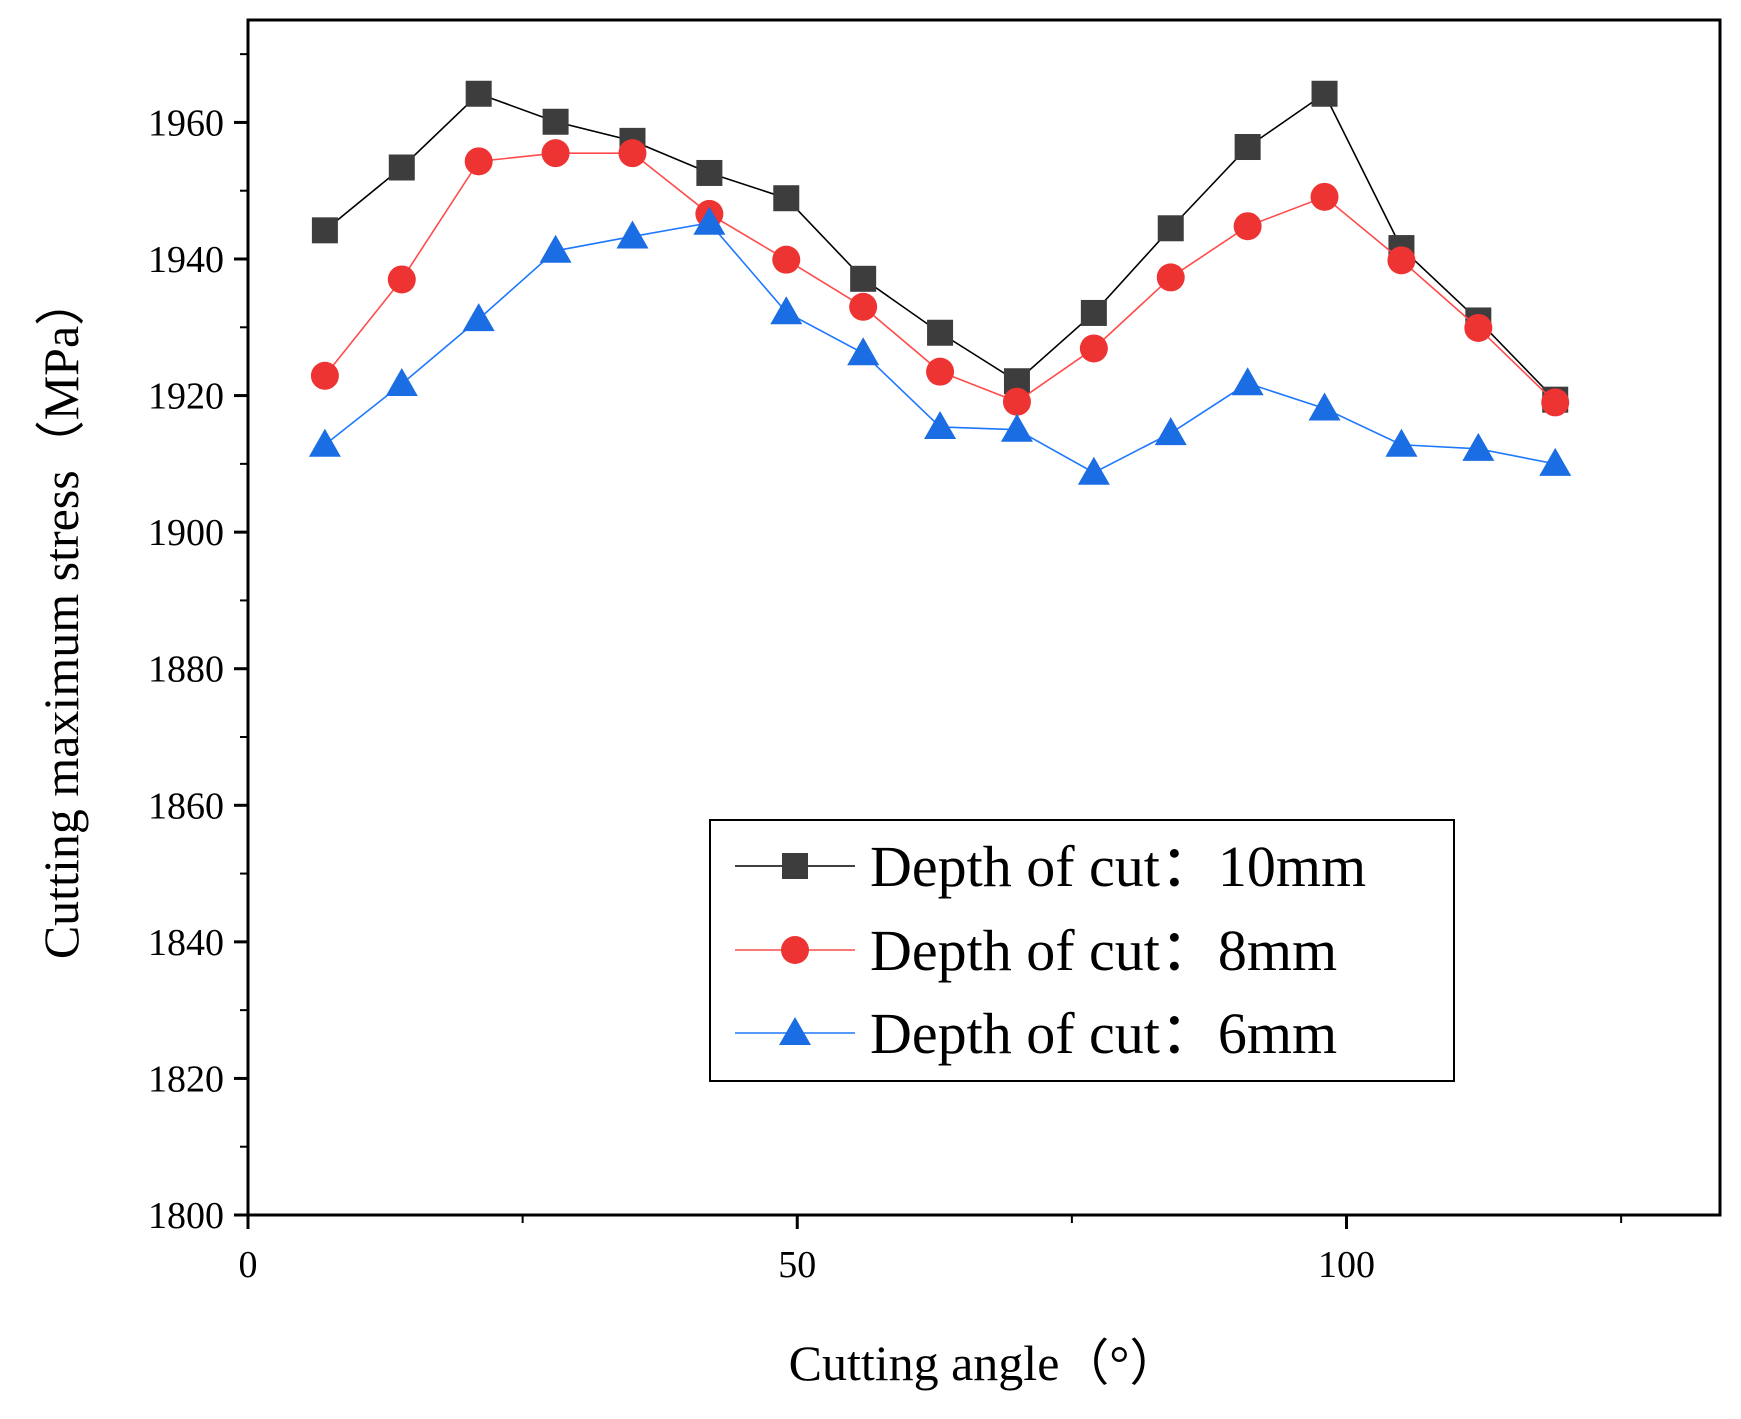 This screenshot has height=1419, width=1741. I want to click on x-axis-title: Cutting angle（°）, so click(984, 1363).